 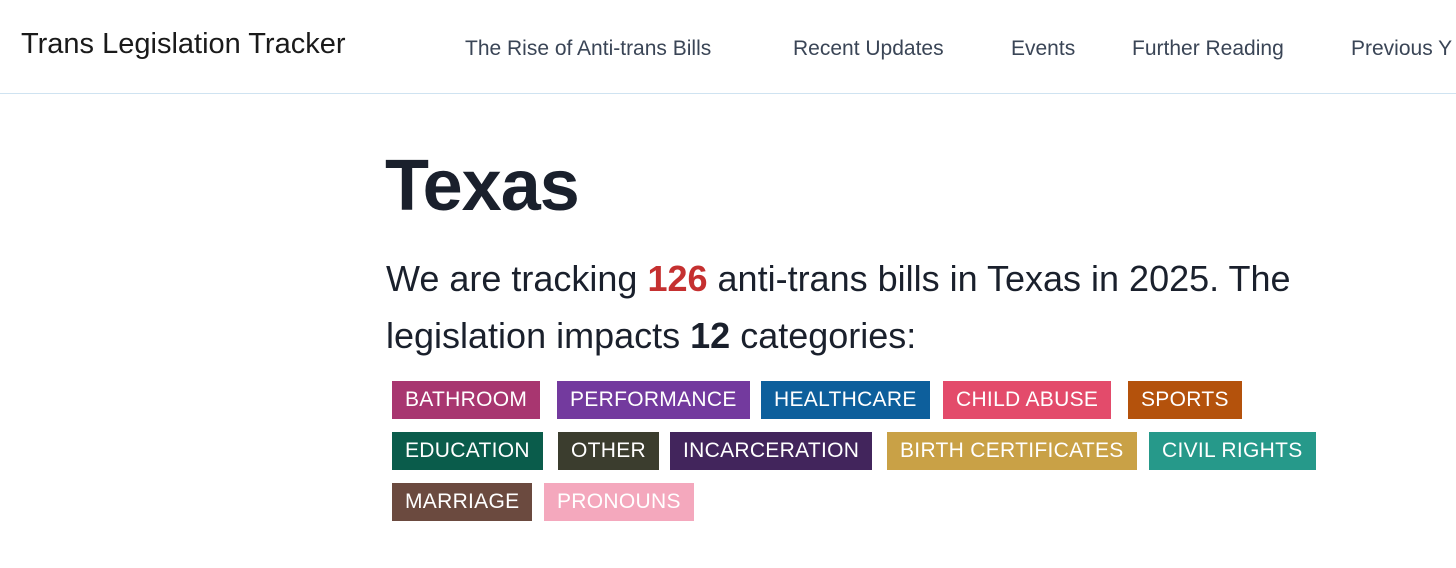 I want to click on category-tag-sports: SPORTS, so click(x=1185, y=400).